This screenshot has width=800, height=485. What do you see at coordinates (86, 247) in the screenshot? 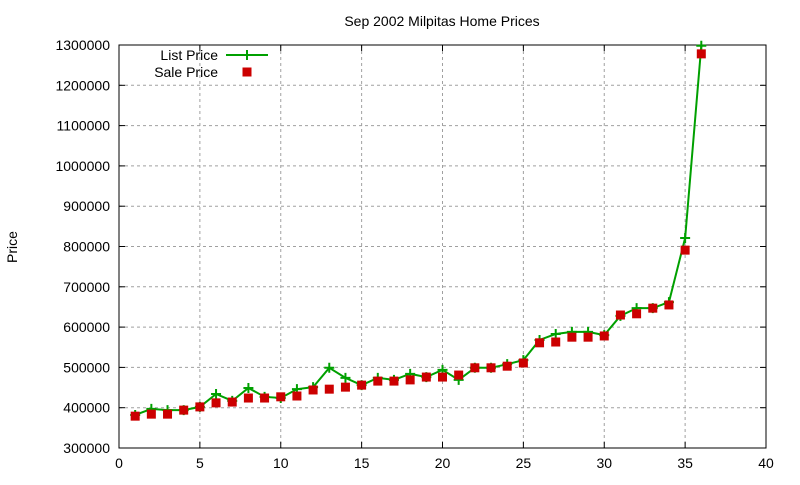
I see `y-tick-label: 800000` at bounding box center [86, 247].